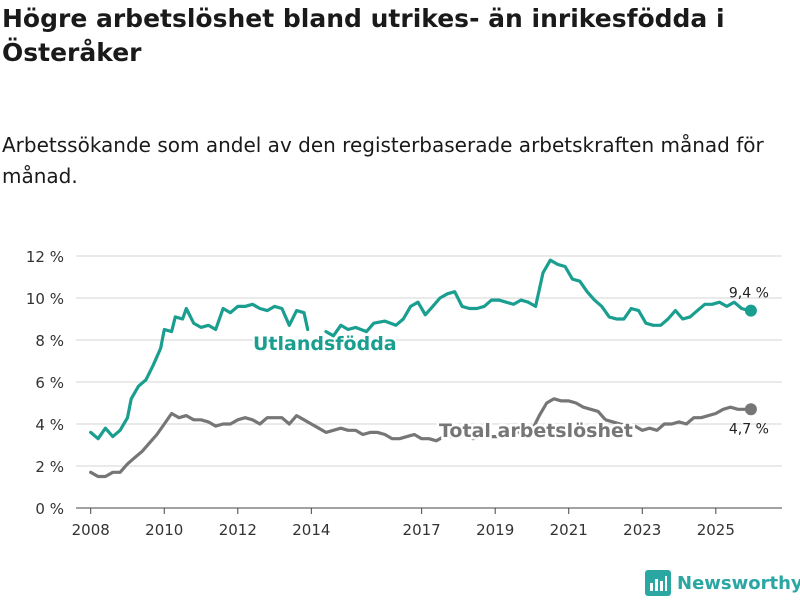 This screenshot has width=800, height=600. I want to click on end-marker-utlandsfodda, so click(750, 310).